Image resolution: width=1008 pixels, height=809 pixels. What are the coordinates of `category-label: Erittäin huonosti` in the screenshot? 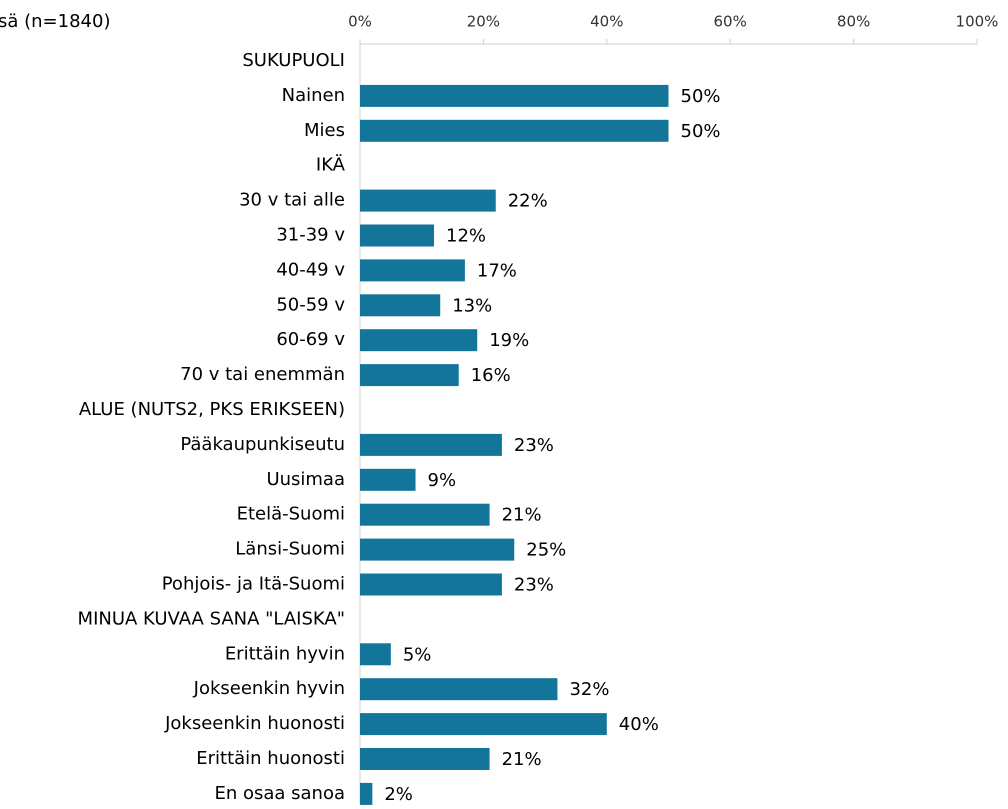 It's located at (270, 758).